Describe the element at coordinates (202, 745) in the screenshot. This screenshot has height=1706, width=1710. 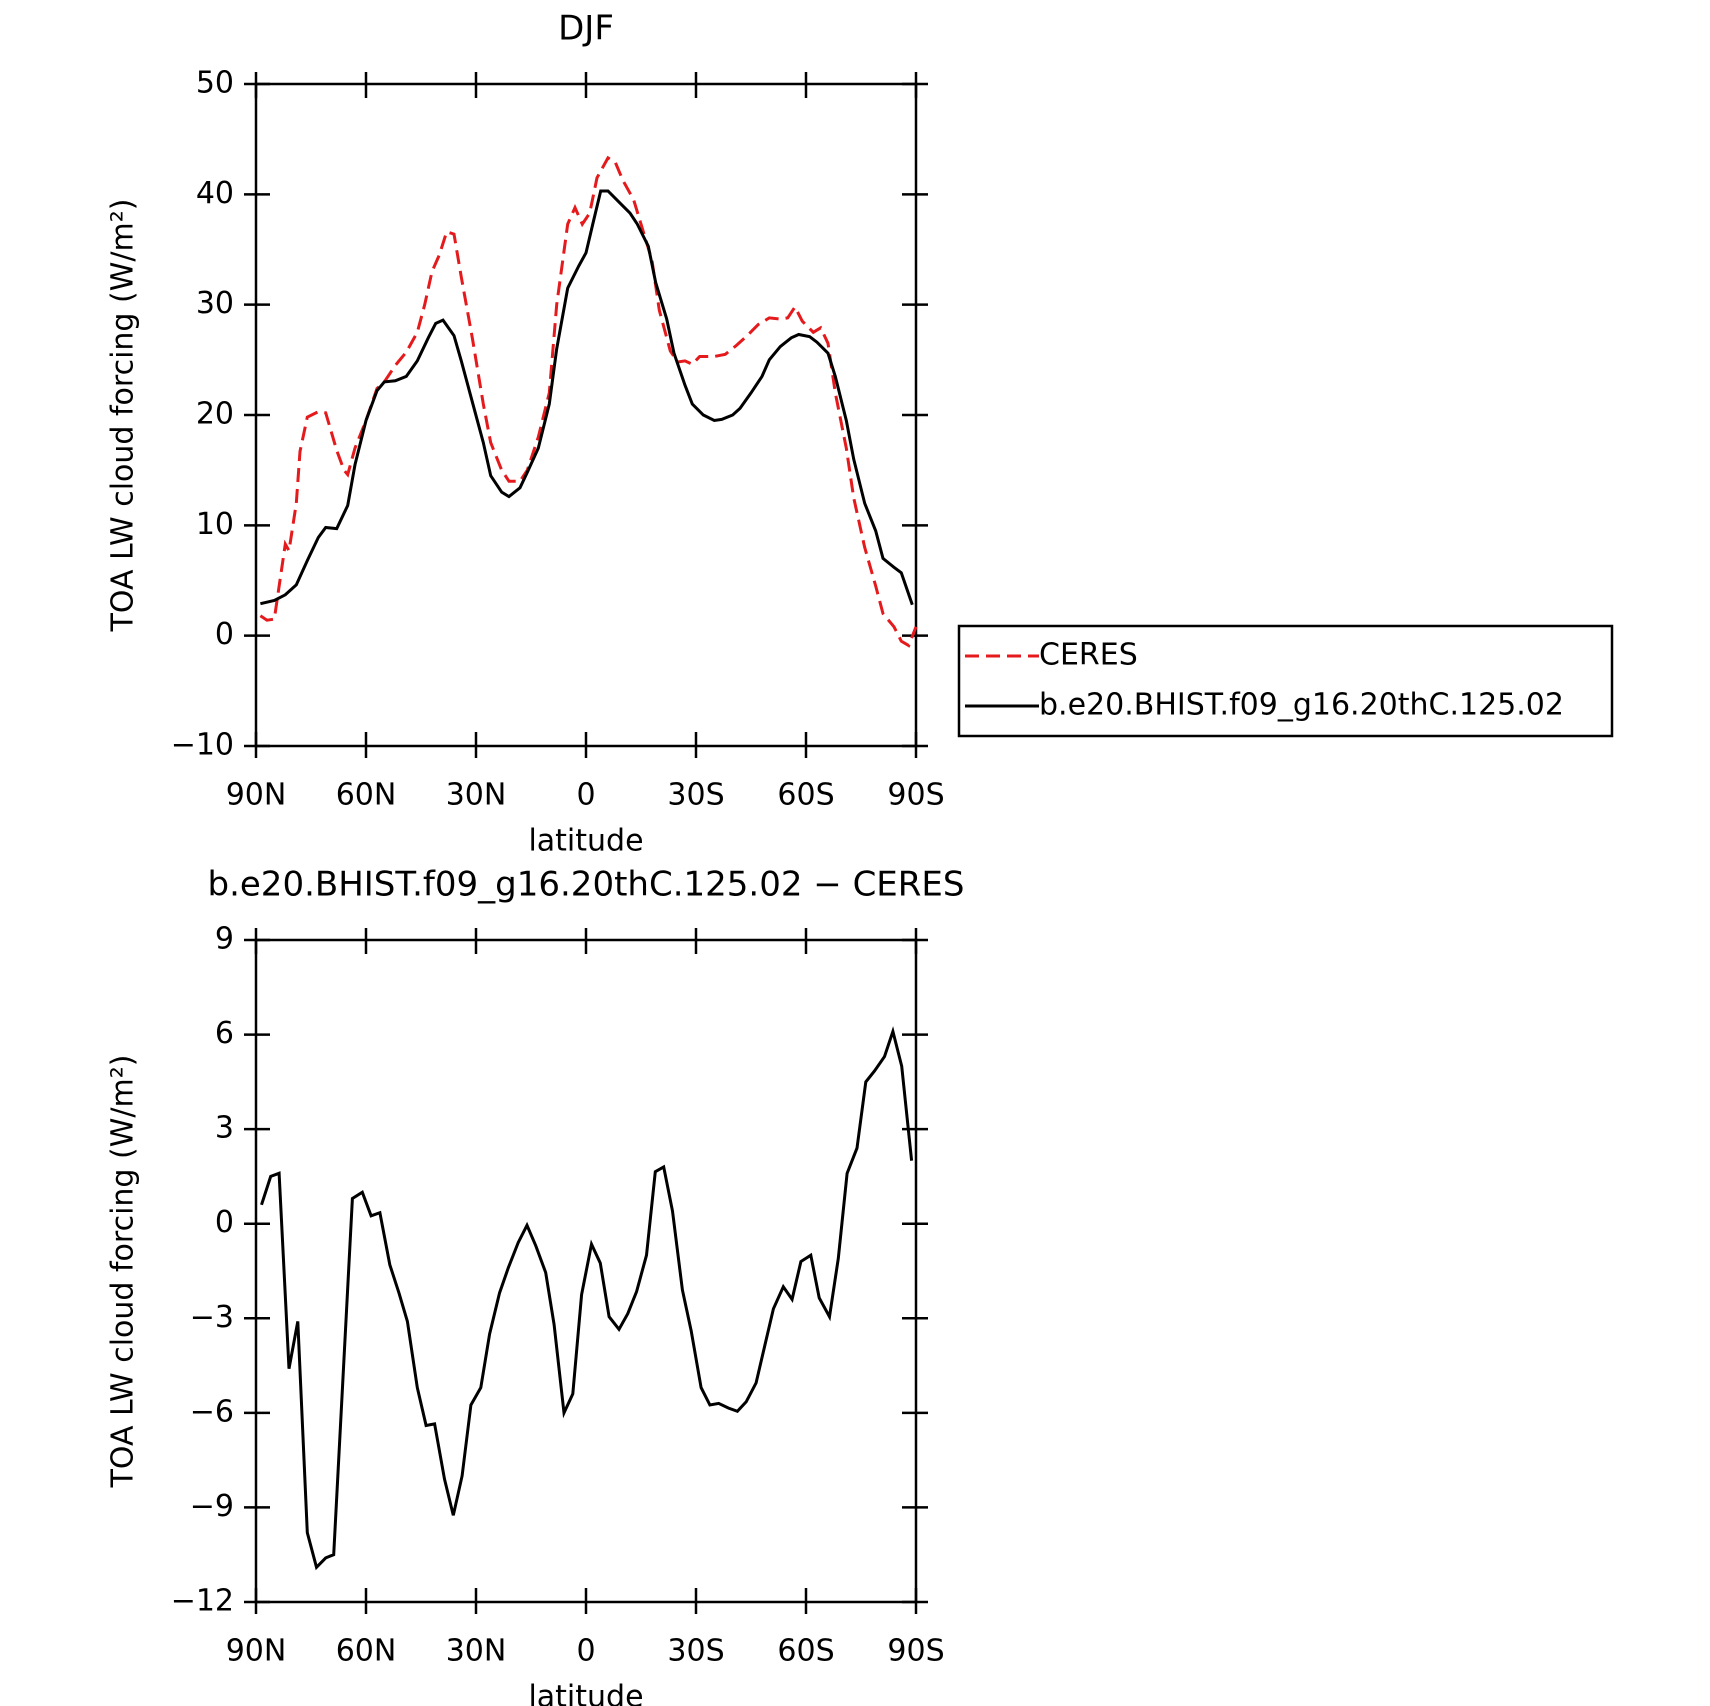
I see `y-tick-label: −10` at that location.